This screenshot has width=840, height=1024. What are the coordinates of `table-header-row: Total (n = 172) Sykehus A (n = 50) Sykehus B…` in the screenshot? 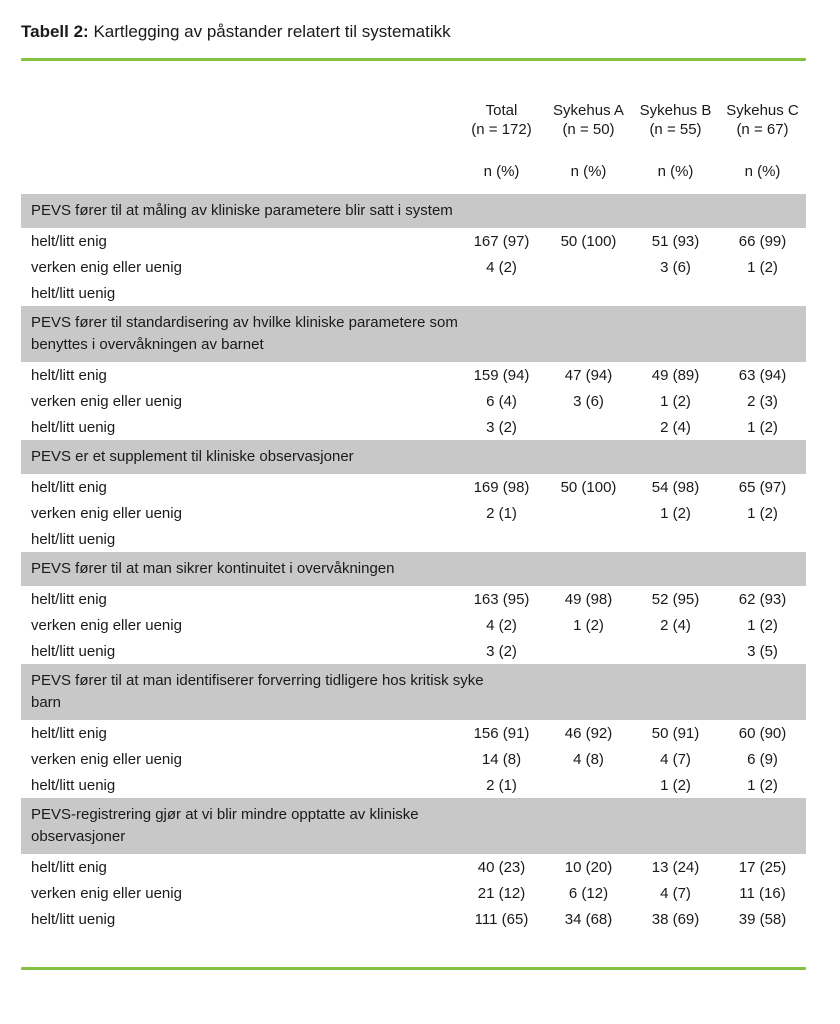 It's located at (413, 120).